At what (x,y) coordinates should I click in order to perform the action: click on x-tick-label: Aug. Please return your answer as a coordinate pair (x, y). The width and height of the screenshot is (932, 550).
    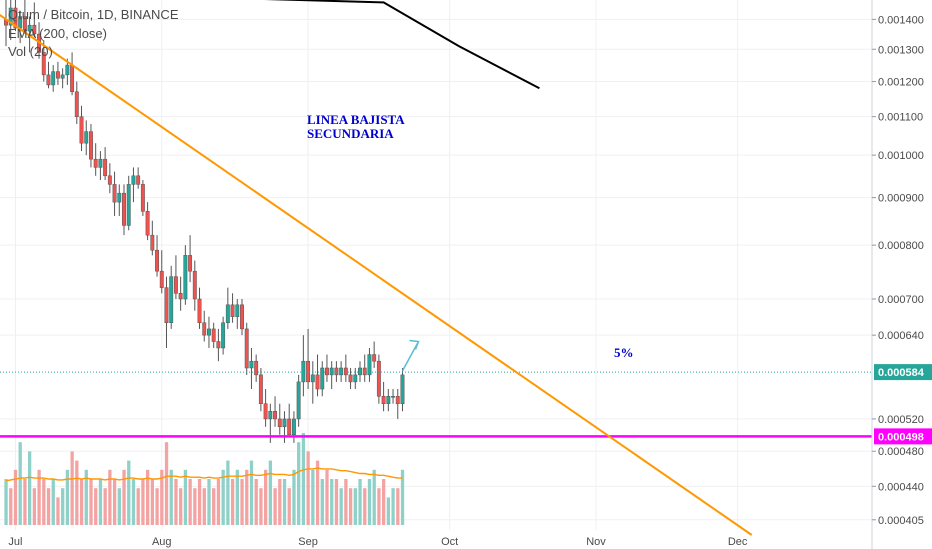
    Looking at the image, I should click on (162, 542).